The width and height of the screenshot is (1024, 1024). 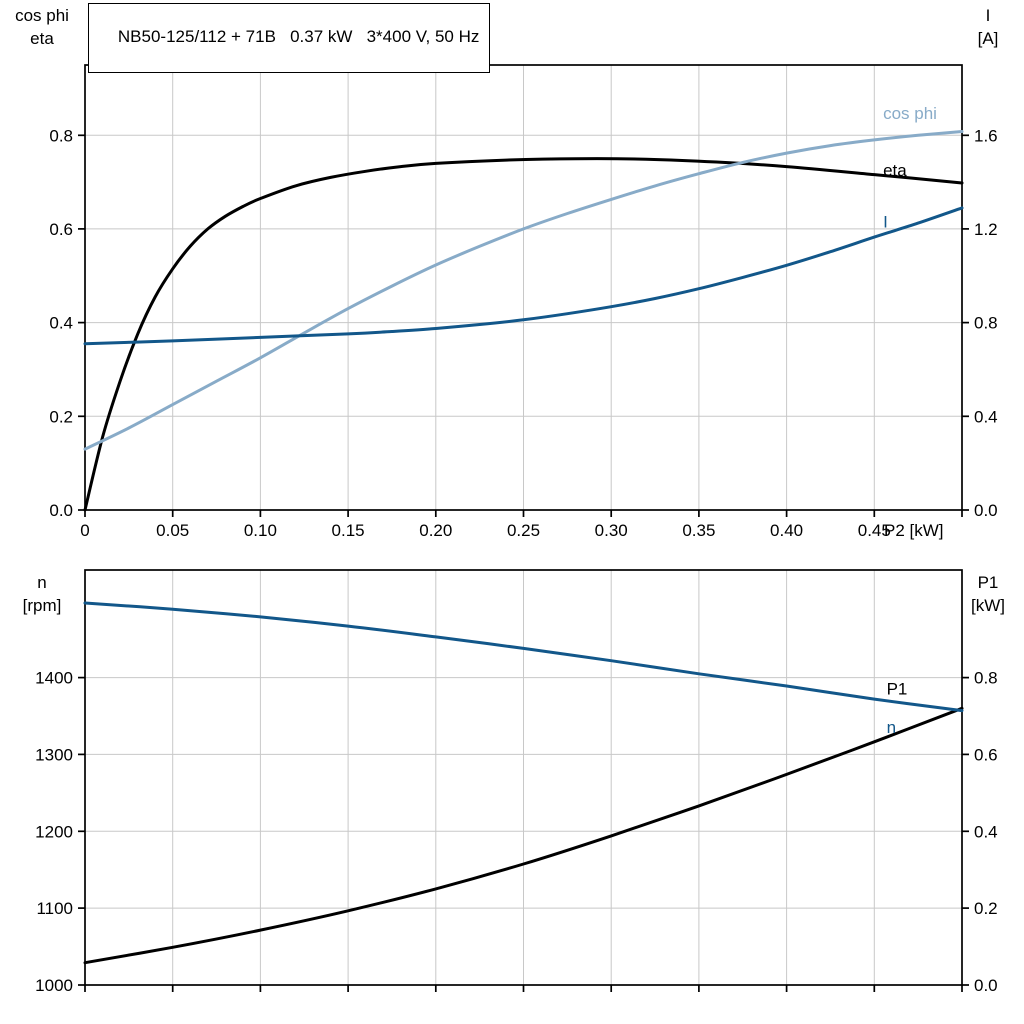 What do you see at coordinates (523, 276) in the screenshot?
I see `curve-I` at bounding box center [523, 276].